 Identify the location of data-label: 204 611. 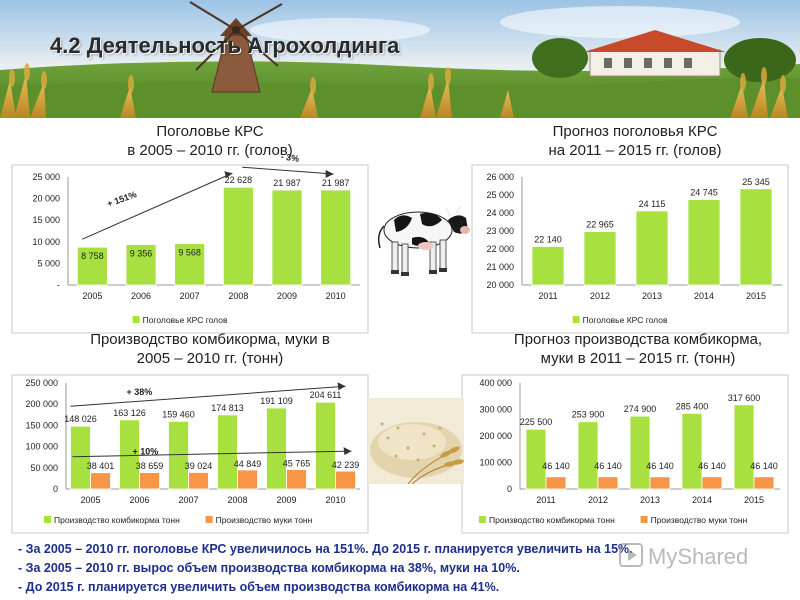
(326, 395).